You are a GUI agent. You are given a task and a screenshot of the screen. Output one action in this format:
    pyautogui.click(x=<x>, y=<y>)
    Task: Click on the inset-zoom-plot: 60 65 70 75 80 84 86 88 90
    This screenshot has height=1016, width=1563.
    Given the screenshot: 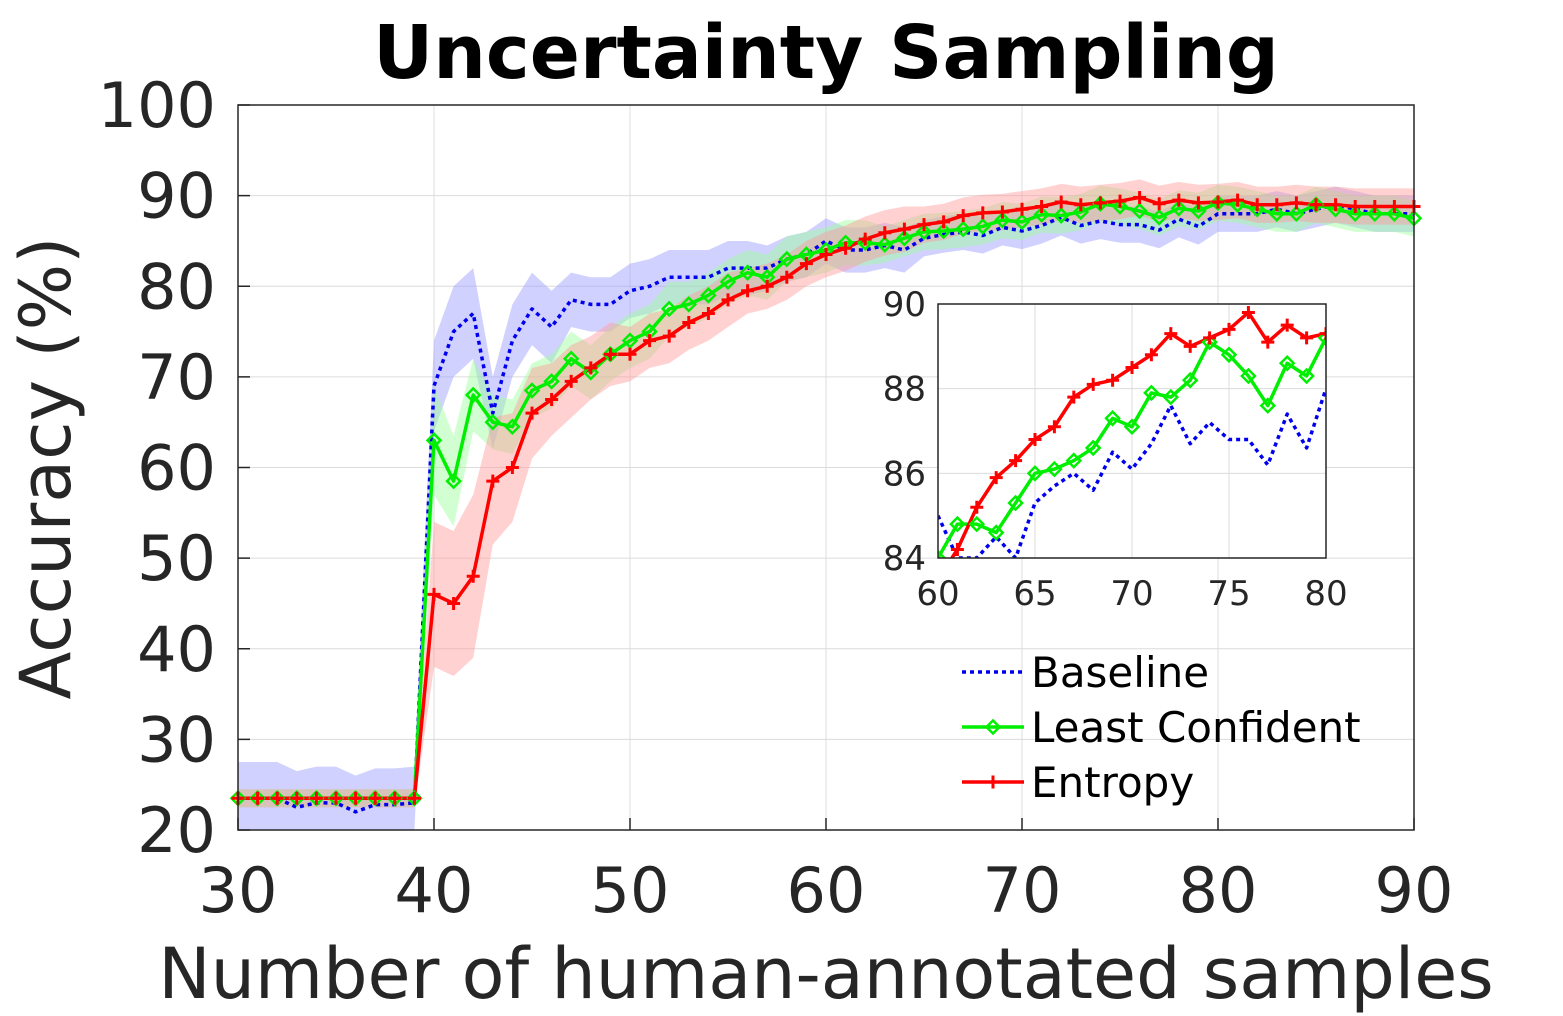 What is the action you would take?
    pyautogui.click(x=1115, y=449)
    